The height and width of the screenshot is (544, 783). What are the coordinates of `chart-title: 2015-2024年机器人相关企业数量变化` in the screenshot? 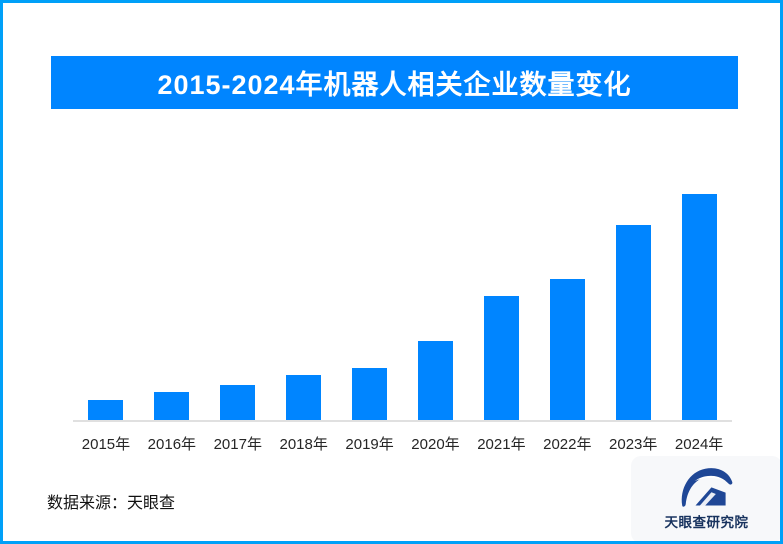 It's located at (394, 85).